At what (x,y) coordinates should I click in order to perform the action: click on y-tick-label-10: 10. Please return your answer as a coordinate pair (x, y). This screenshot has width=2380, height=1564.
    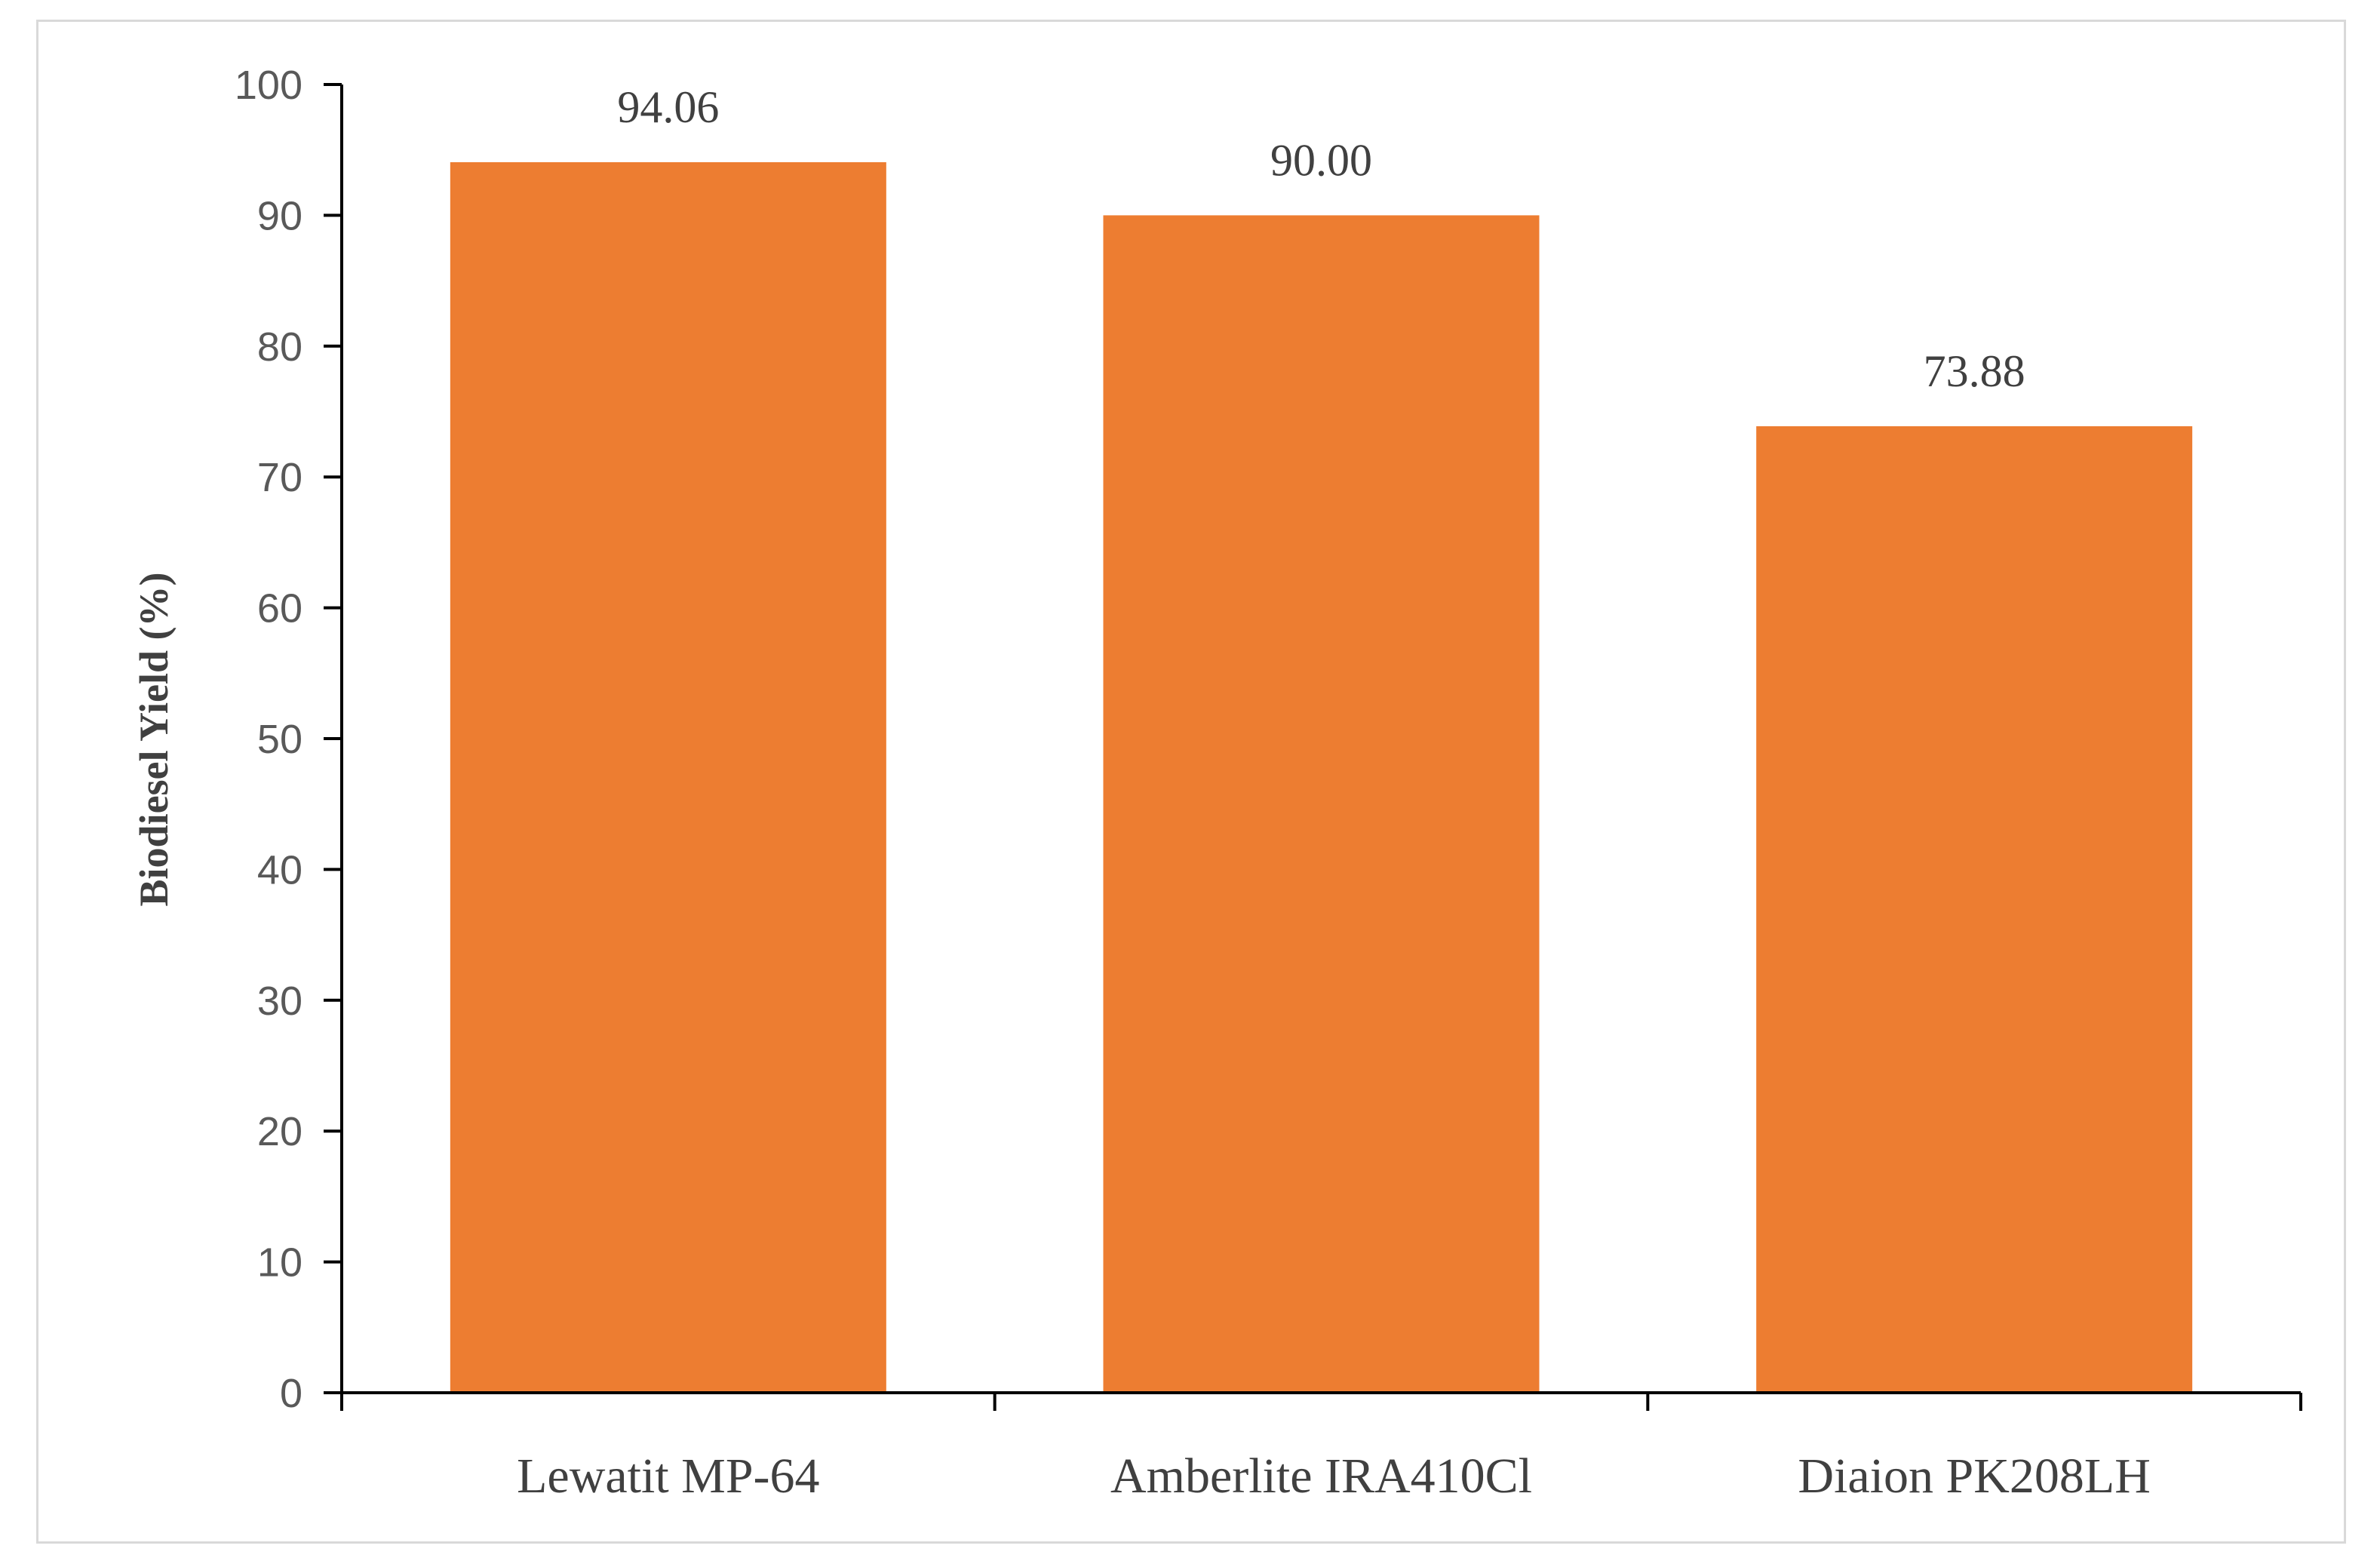
    Looking at the image, I should click on (279, 1263).